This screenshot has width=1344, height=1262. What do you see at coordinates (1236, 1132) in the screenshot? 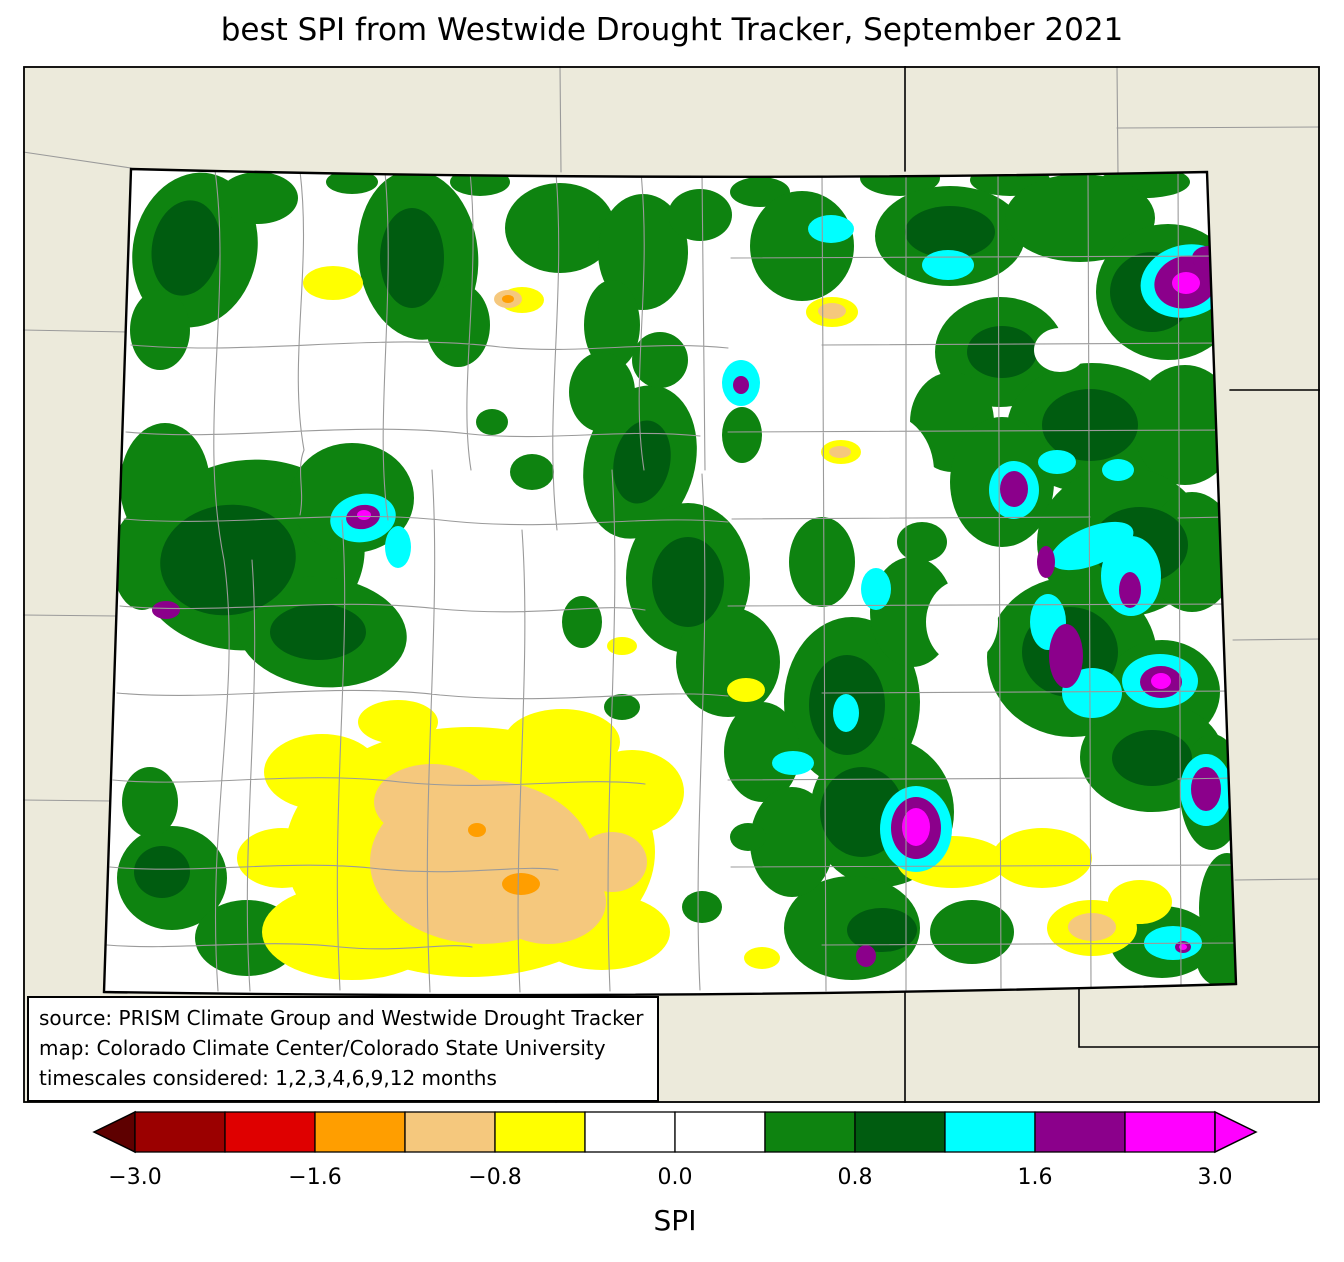
I see `colorbar-right-arrow` at bounding box center [1236, 1132].